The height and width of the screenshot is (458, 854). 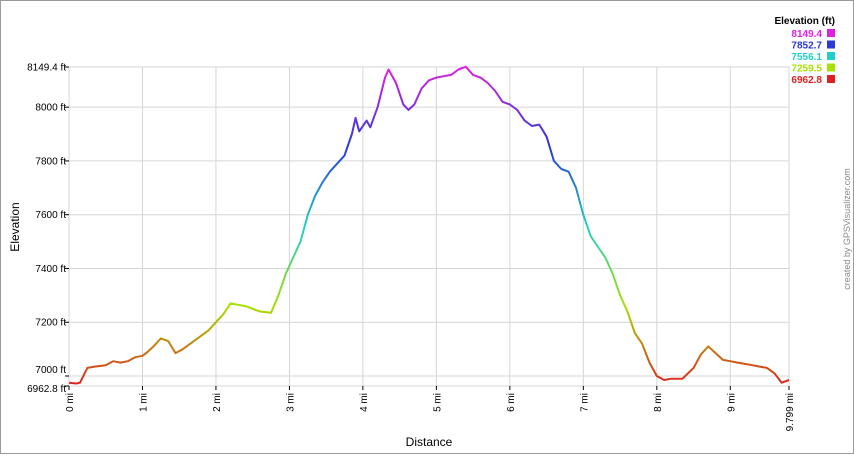 I want to click on legend-value: 7852.7, so click(x=806, y=46).